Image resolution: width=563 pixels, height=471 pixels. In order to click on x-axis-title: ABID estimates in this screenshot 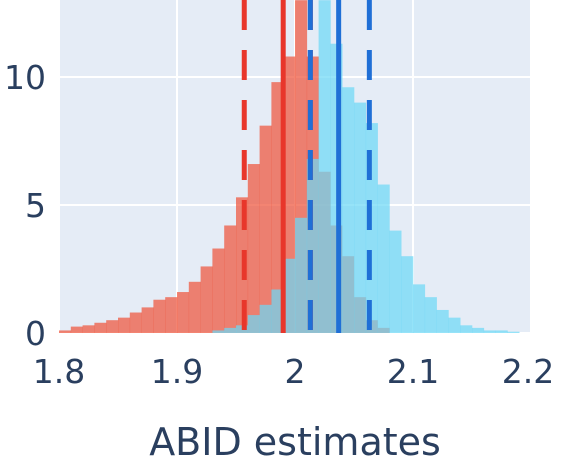, I will do `click(295, 442)`.